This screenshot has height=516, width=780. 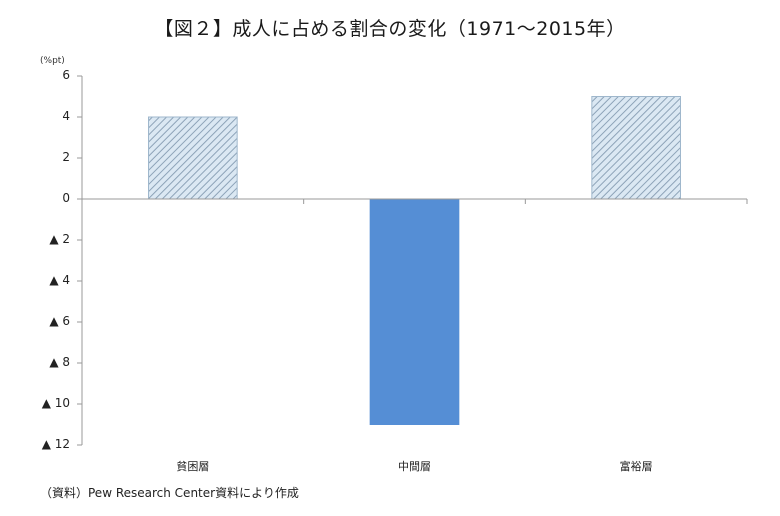 What do you see at coordinates (414, 466) in the screenshot?
I see `category-label: 中間層` at bounding box center [414, 466].